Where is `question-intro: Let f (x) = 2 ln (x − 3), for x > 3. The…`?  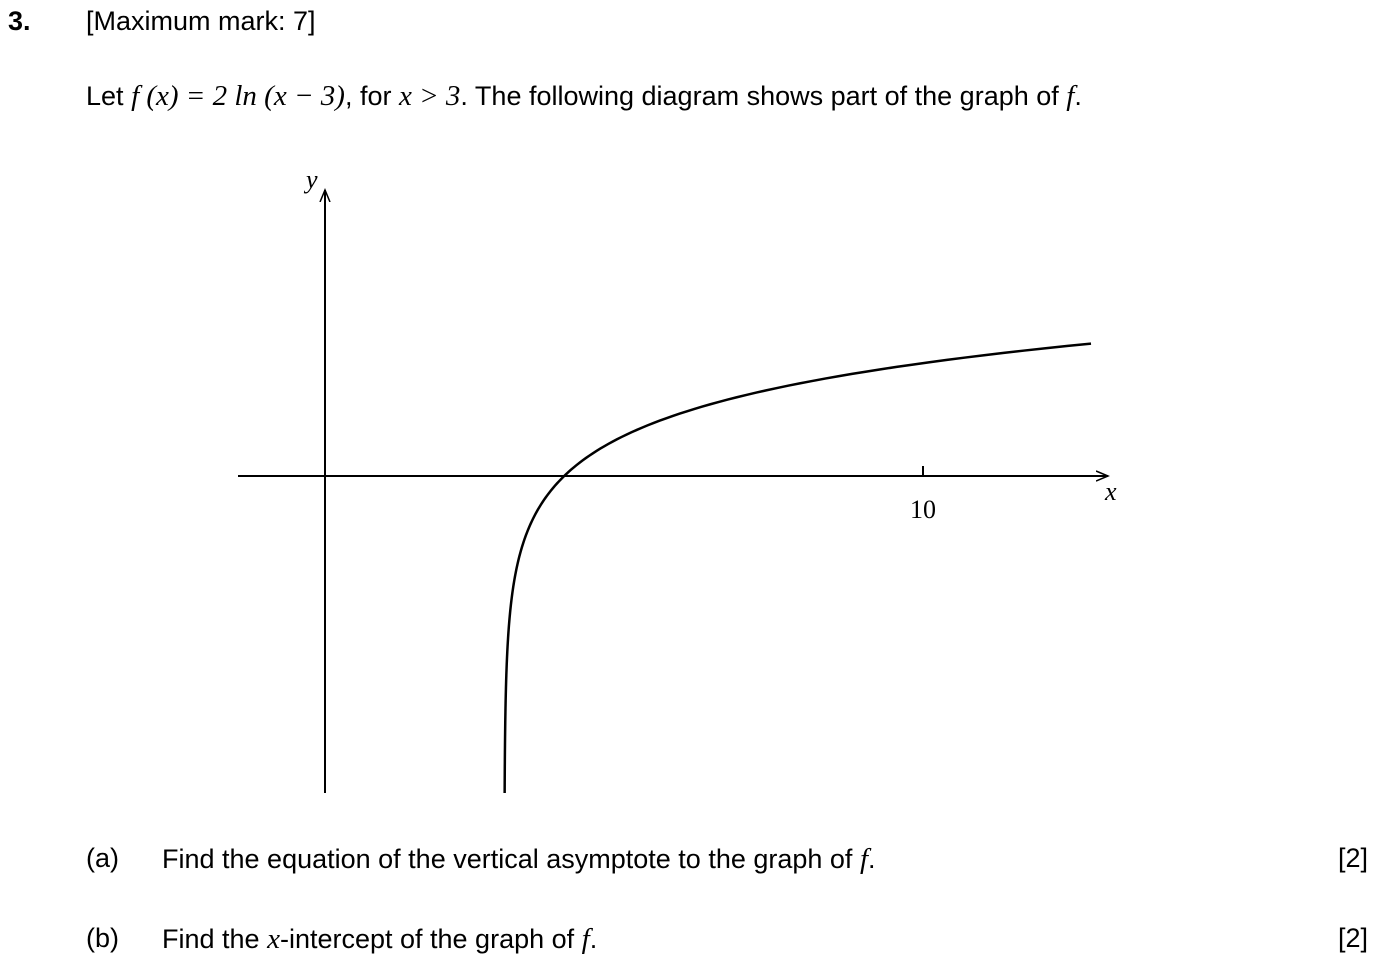 question-intro: Let f (x) = 2 ln (x − 3), for x > 3. The… is located at coordinates (584, 96).